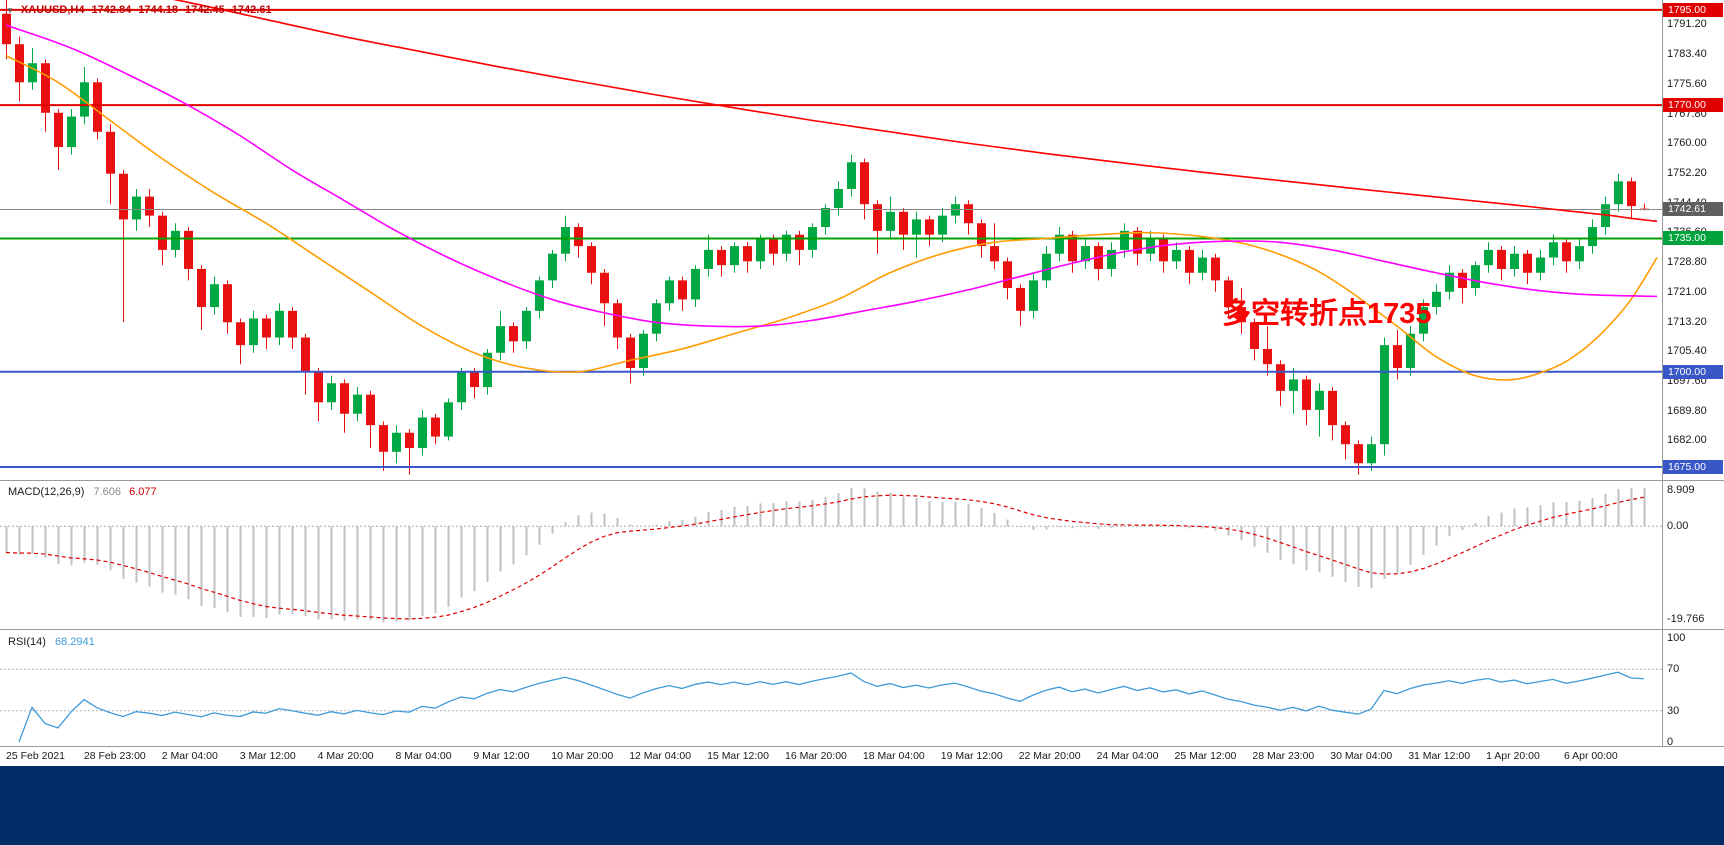 The image size is (1724, 845). I want to click on price-tick-label: 1775.60, so click(1687, 83).